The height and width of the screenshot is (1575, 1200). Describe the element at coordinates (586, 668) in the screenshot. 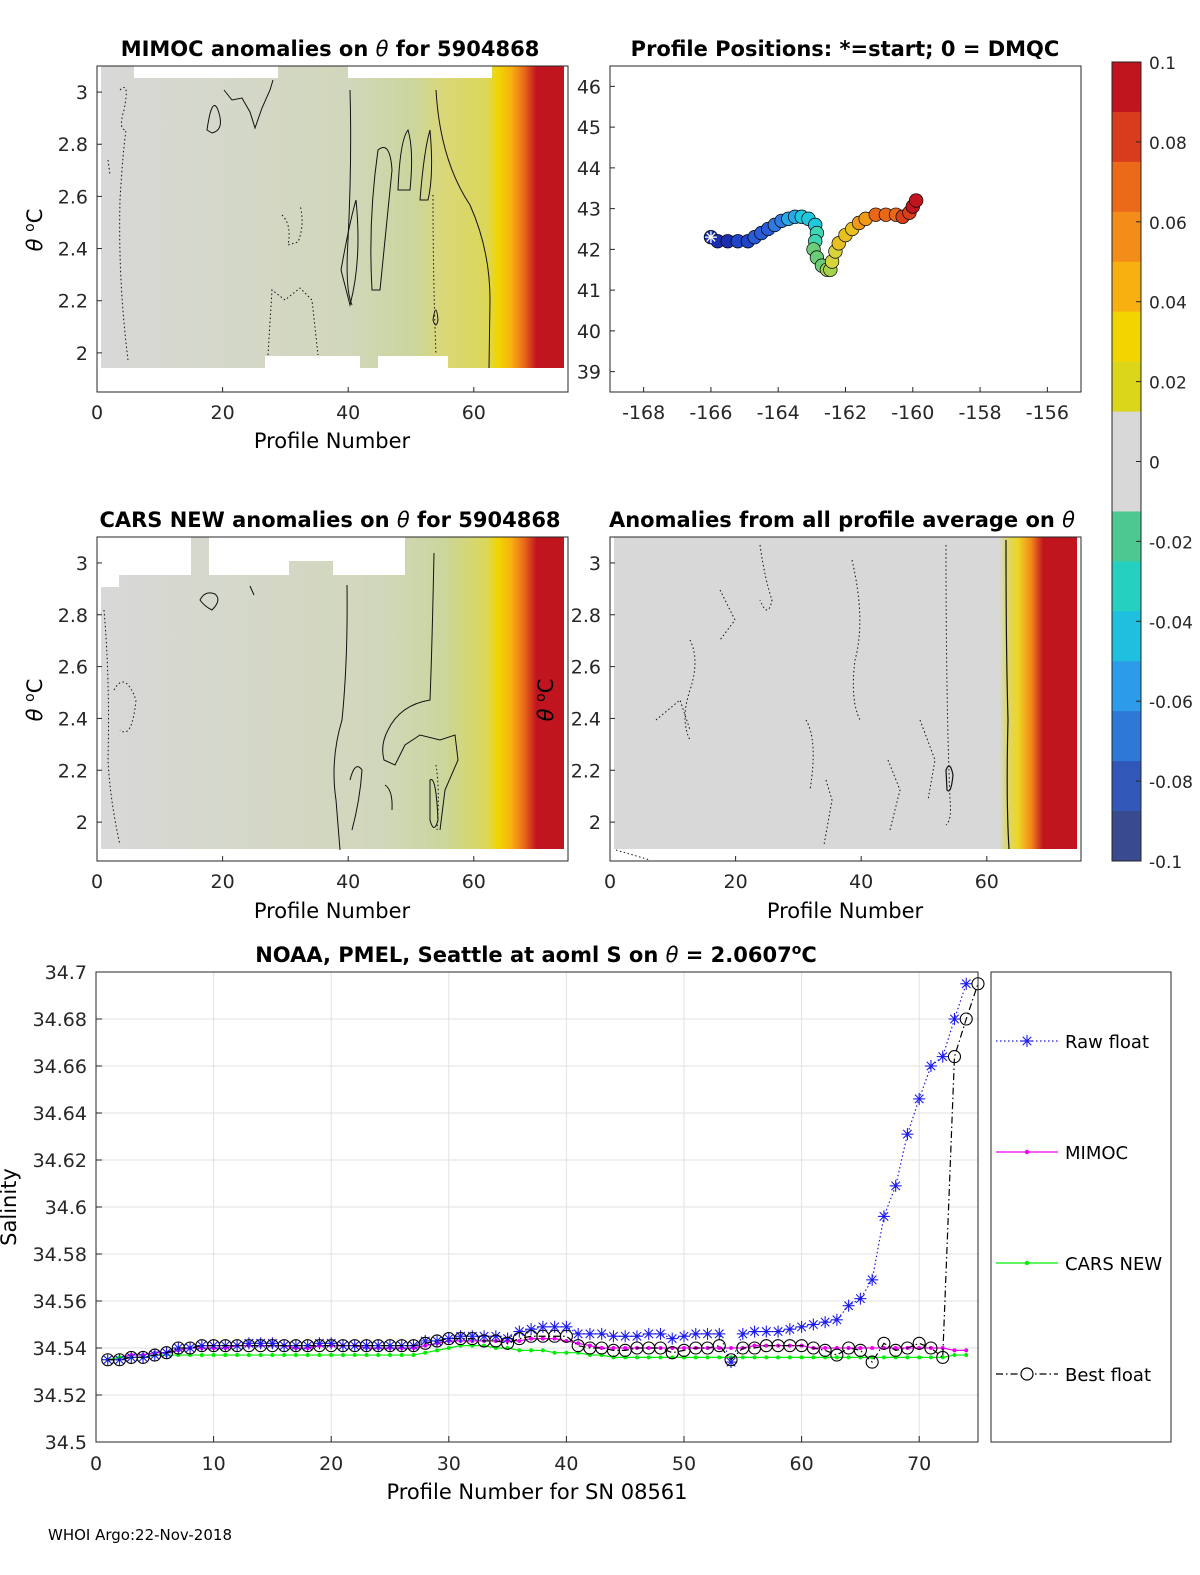

I see `y-tick-label: 2.6` at that location.